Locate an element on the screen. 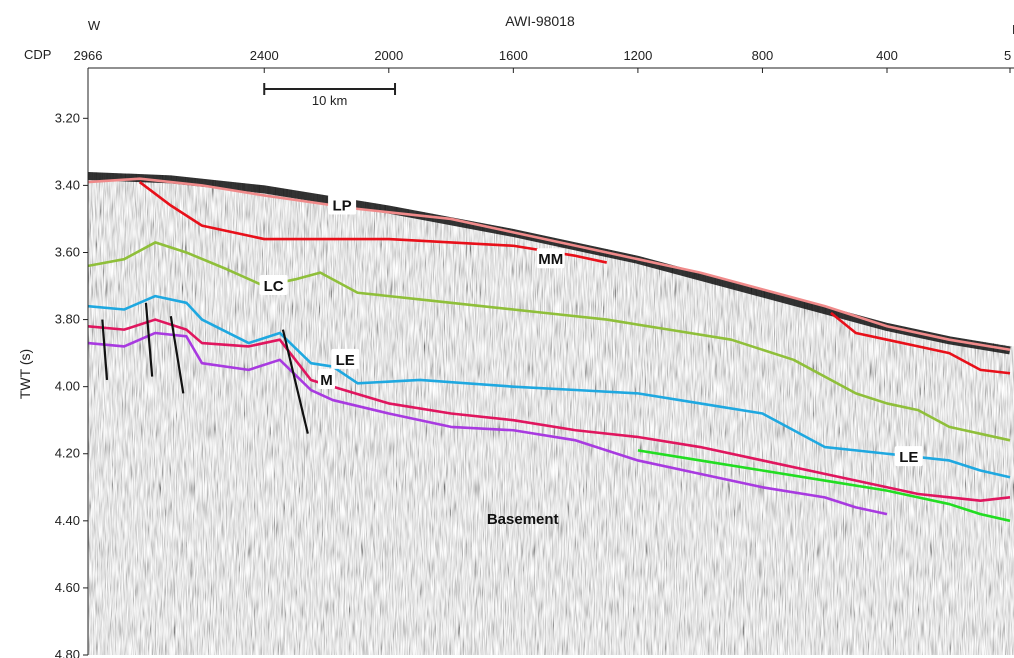  x-tick-label: 2966 is located at coordinates (88, 55).